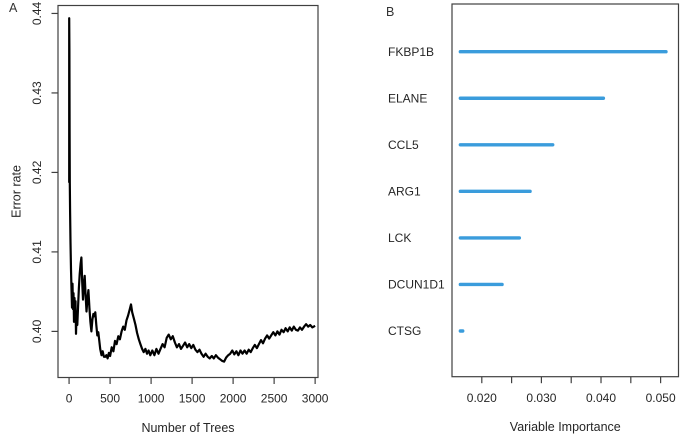 The width and height of the screenshot is (685, 438). What do you see at coordinates (661, 398) in the screenshot?
I see `panel-b-x-tick-label: 0.050` at bounding box center [661, 398].